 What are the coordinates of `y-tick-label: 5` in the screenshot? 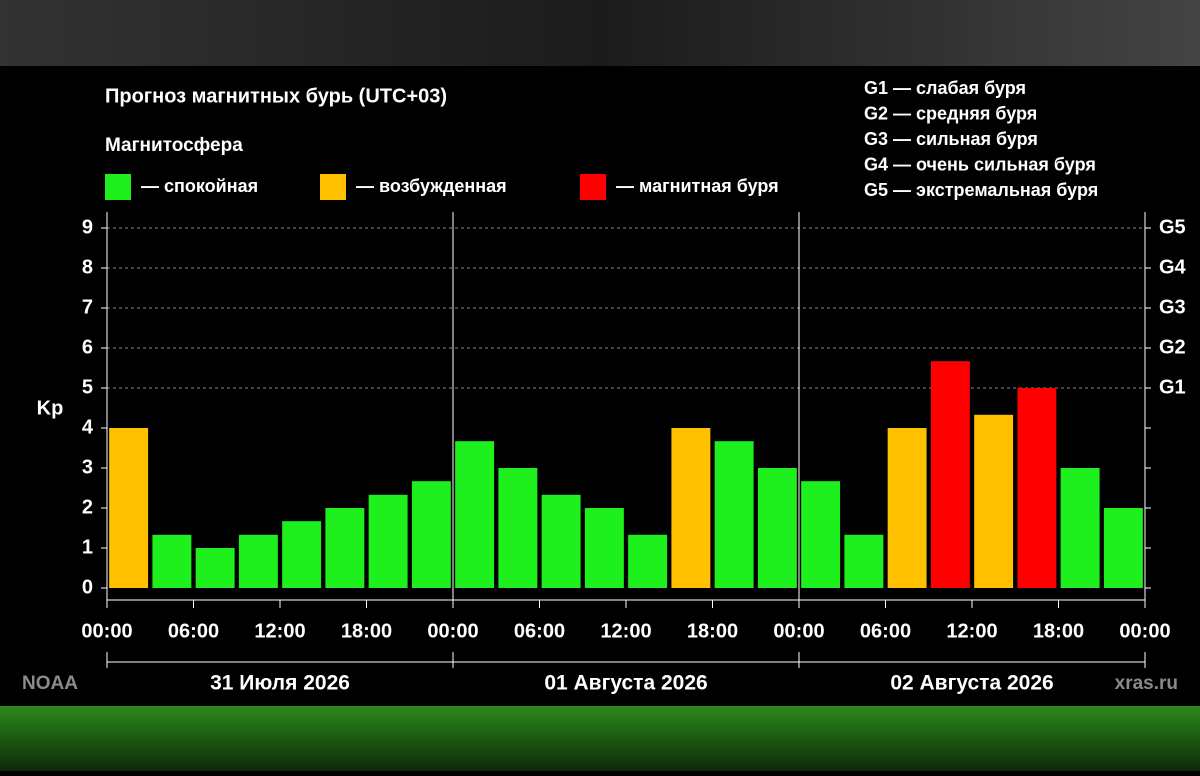 It's located at (87, 387).